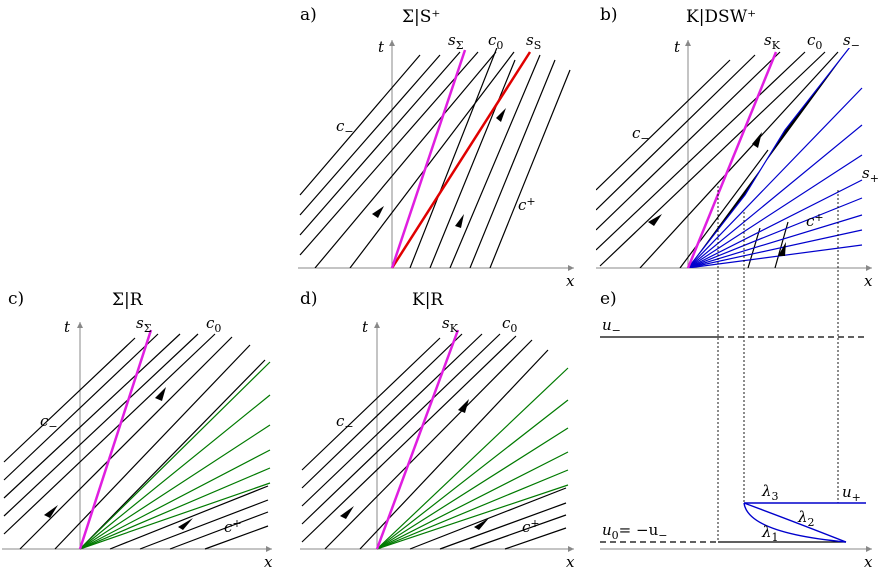  Describe the element at coordinates (527, 204) in the screenshot. I see `panel-a-c-plus-label: c+` at that location.